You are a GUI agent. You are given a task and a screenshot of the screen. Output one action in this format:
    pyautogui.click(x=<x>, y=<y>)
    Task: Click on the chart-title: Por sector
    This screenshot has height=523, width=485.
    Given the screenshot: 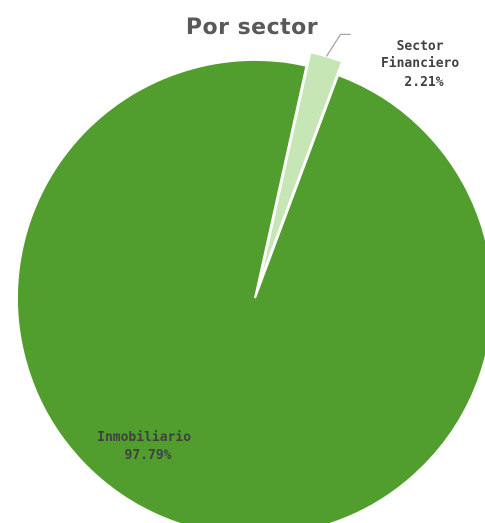 What is the action you would take?
    pyautogui.click(x=252, y=27)
    